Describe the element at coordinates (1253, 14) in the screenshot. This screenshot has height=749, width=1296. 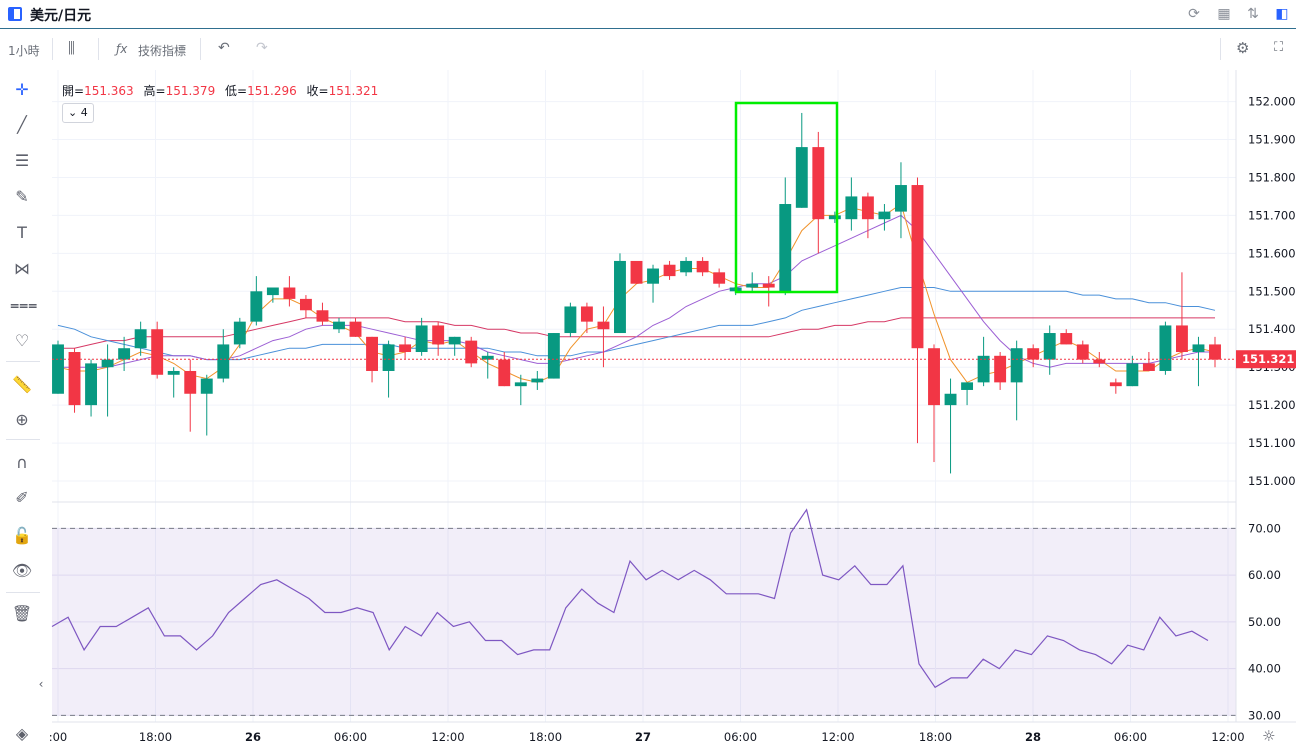
I see `compare-icon: ⇅` at that location.